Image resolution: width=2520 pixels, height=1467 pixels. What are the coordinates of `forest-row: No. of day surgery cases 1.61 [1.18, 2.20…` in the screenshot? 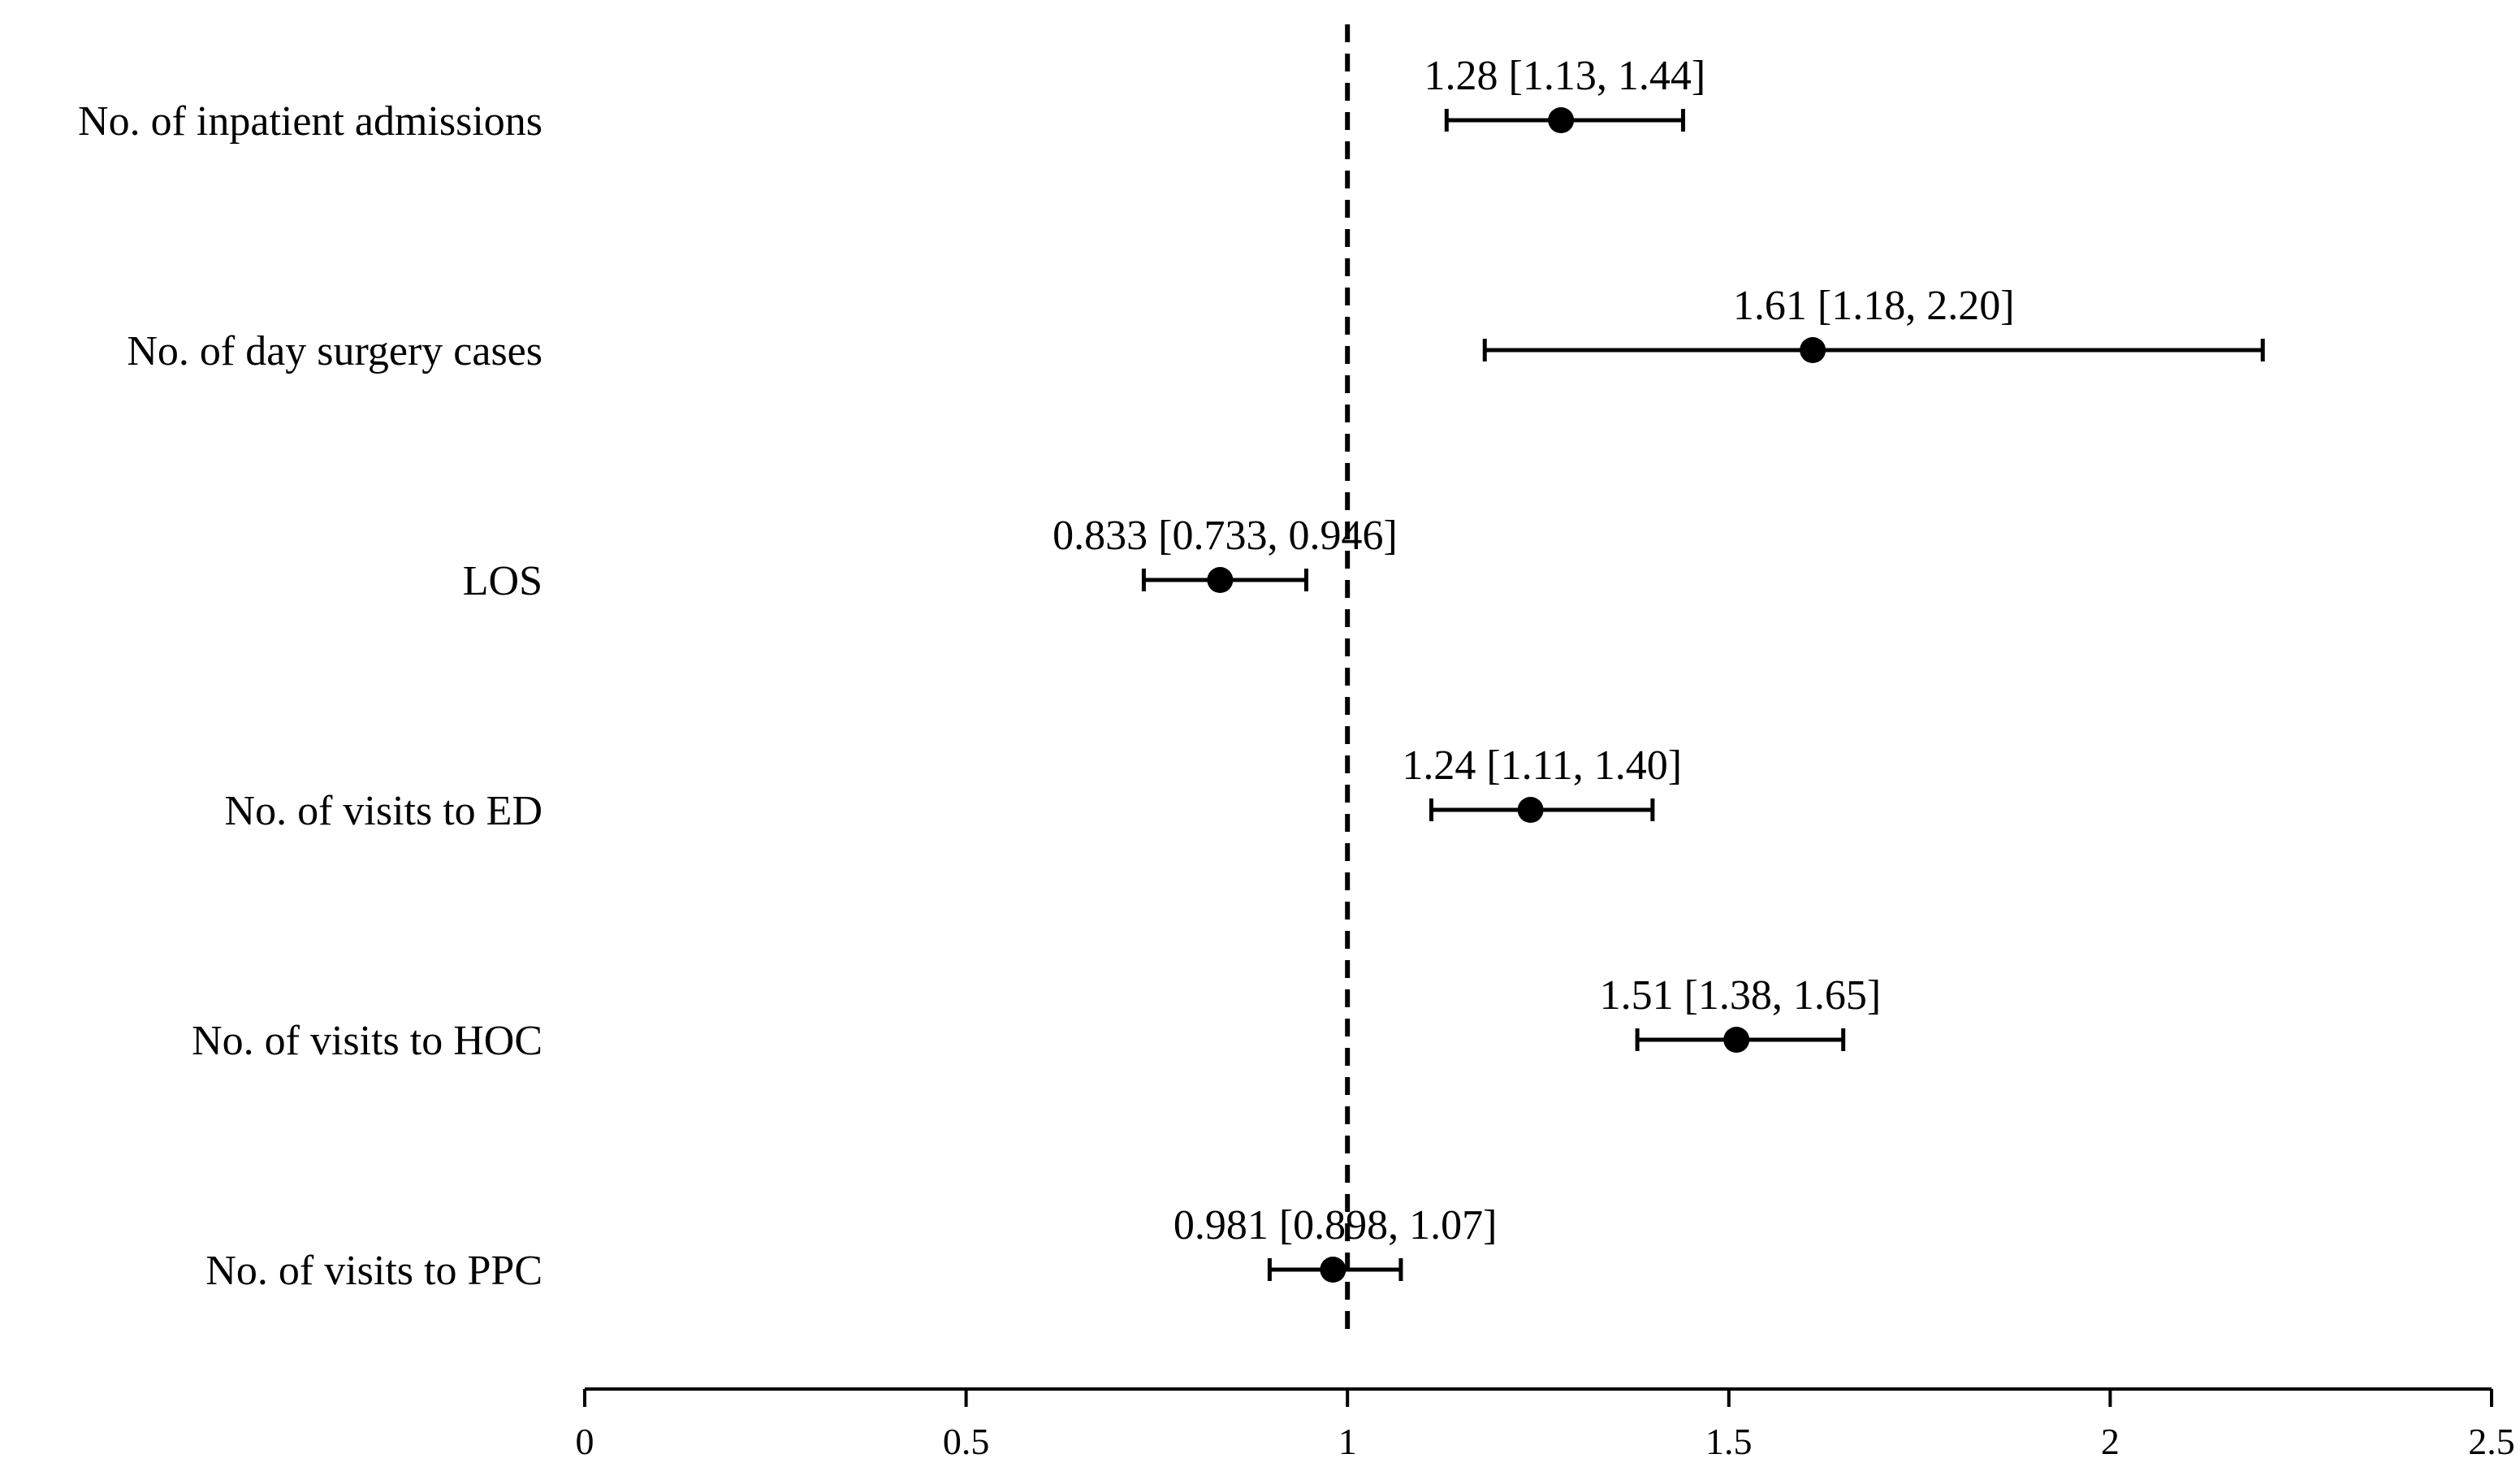 It's located at (1196, 328).